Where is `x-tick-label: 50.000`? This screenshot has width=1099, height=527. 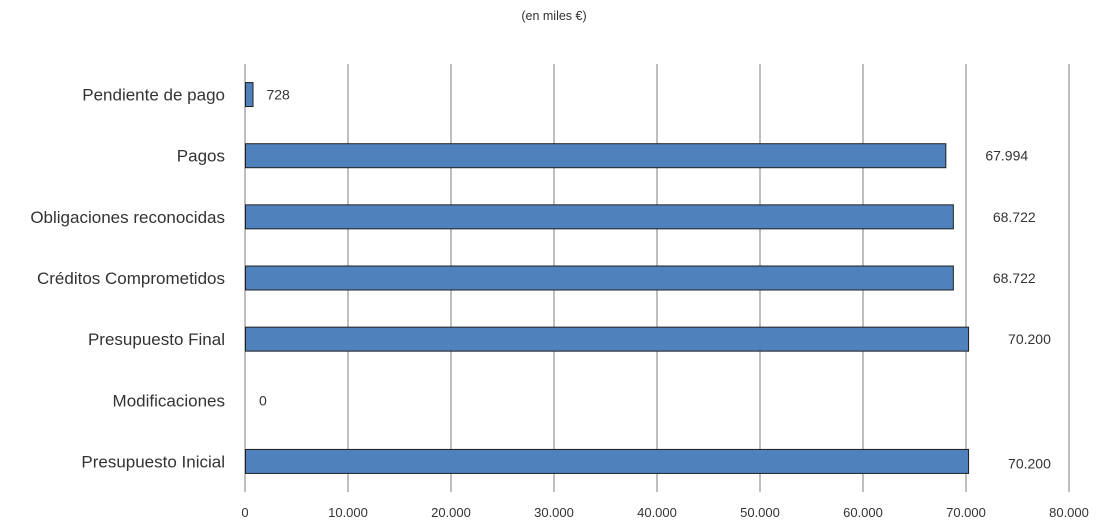
x-tick-label: 50.000 is located at coordinates (760, 512).